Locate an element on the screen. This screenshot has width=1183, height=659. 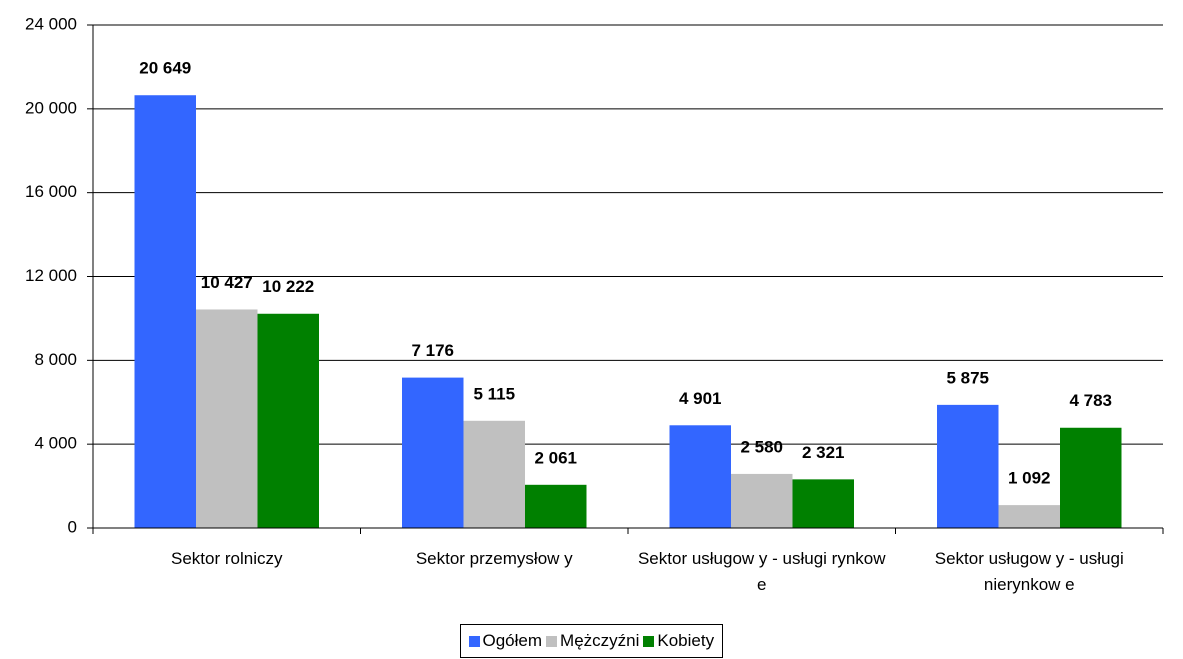
data-label: 4 783 is located at coordinates (1090, 400).